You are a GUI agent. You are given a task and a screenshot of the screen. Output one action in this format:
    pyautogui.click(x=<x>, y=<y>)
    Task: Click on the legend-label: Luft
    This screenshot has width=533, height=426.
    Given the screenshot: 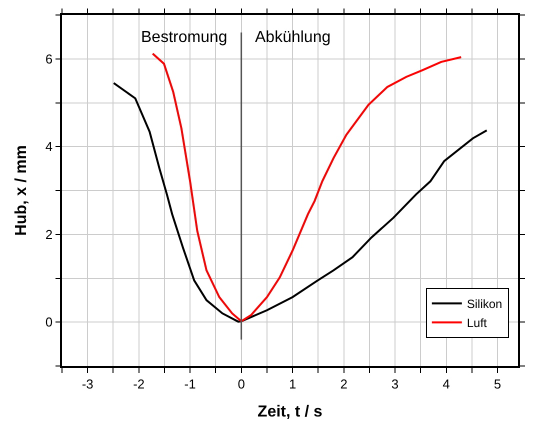 What is the action you would take?
    pyautogui.click(x=477, y=323)
    